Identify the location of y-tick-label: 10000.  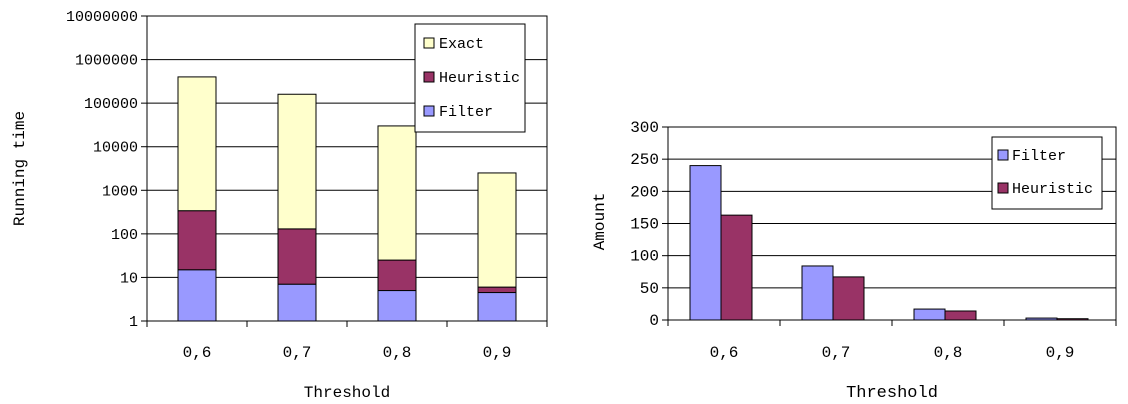
(115, 148).